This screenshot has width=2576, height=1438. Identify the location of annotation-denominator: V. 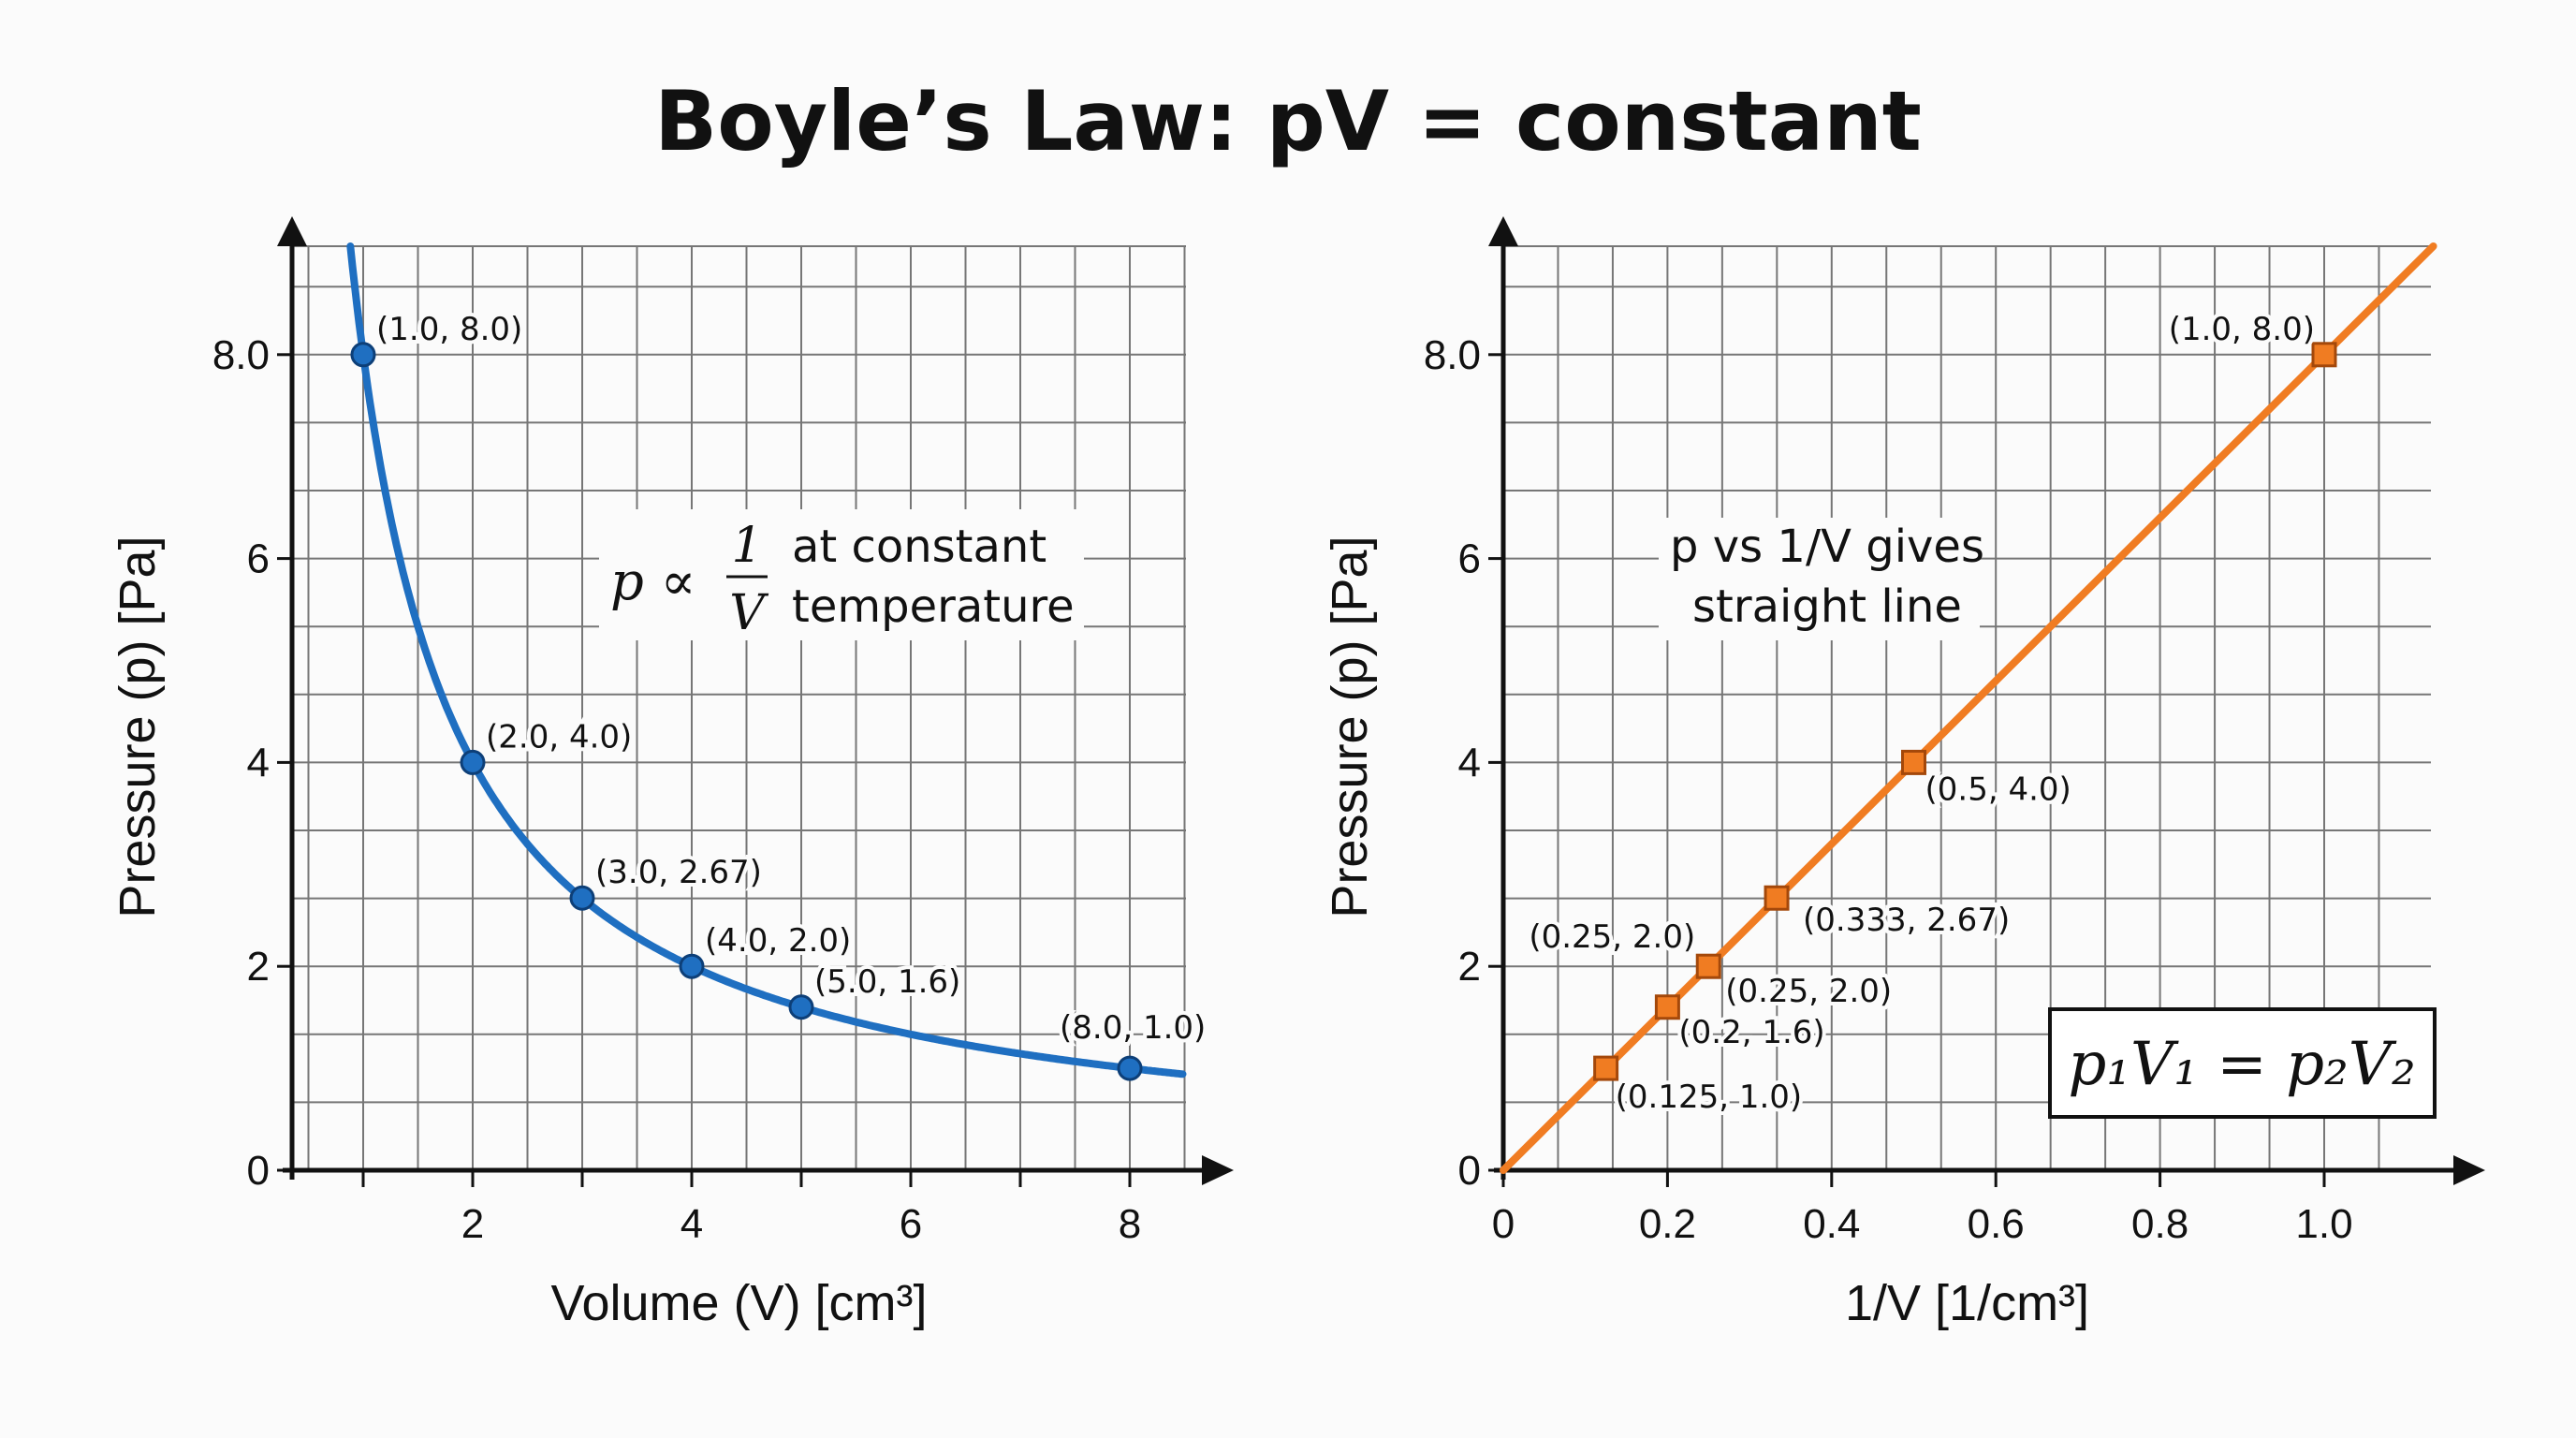
(748, 613).